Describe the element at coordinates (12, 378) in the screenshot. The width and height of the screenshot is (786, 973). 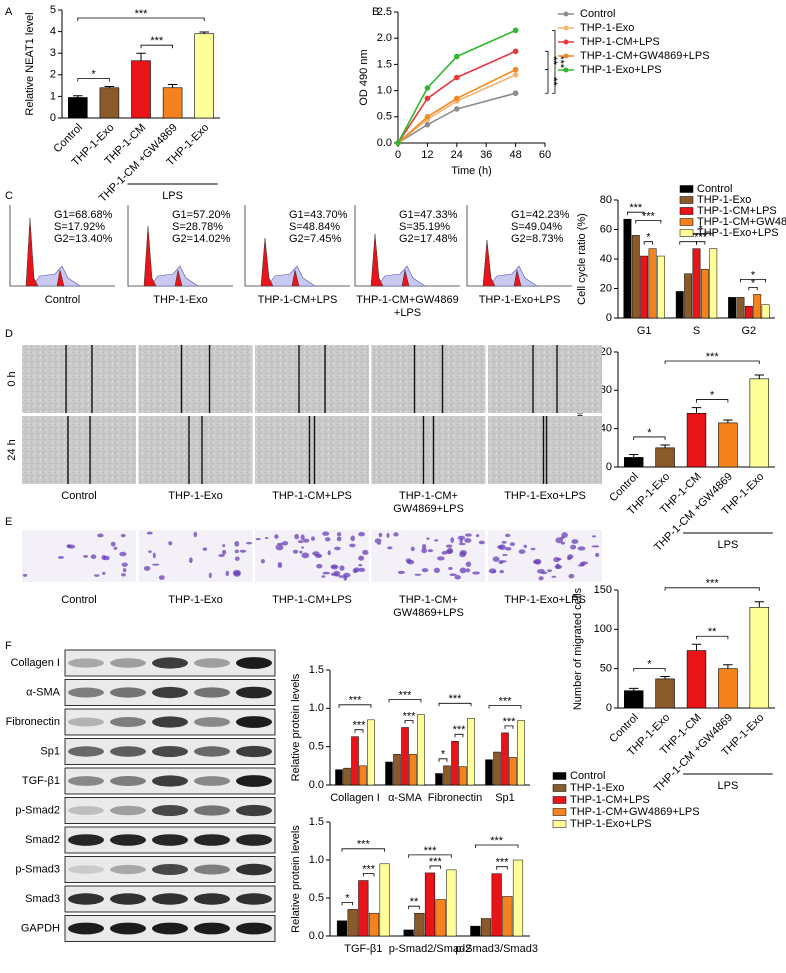
I see `row-label: 0 h` at that location.